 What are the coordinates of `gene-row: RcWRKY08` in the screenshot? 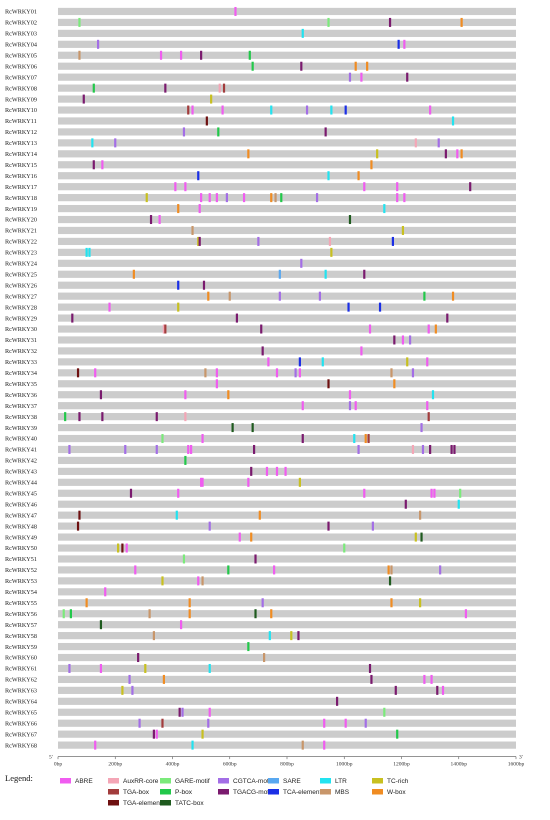 It's located at (260, 88).